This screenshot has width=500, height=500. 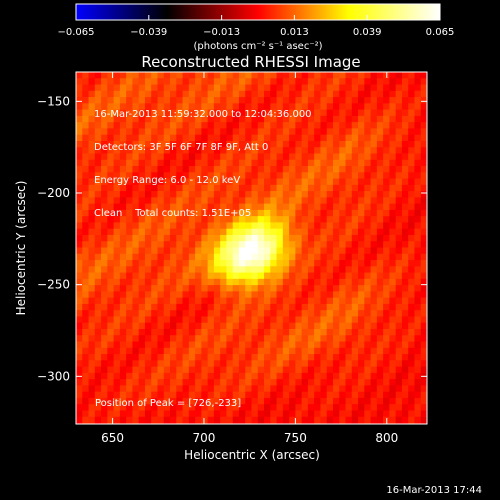 What do you see at coordinates (203, 114) in the screenshot?
I see `time-range-text: 16-Mar-2013 11:59:32.000 to 12:04:36.000` at bounding box center [203, 114].